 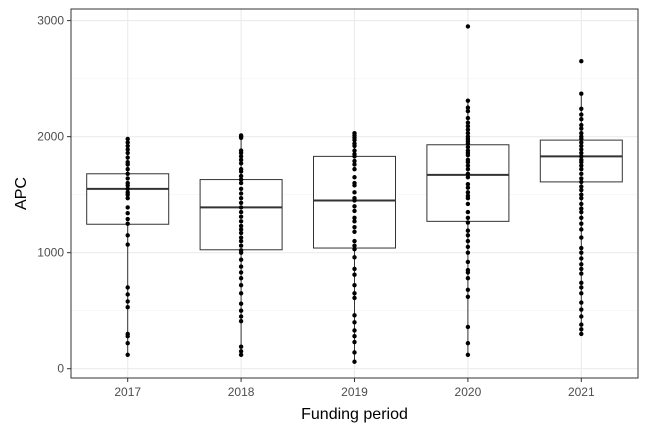 I want to click on points-2017, so click(x=127, y=246).